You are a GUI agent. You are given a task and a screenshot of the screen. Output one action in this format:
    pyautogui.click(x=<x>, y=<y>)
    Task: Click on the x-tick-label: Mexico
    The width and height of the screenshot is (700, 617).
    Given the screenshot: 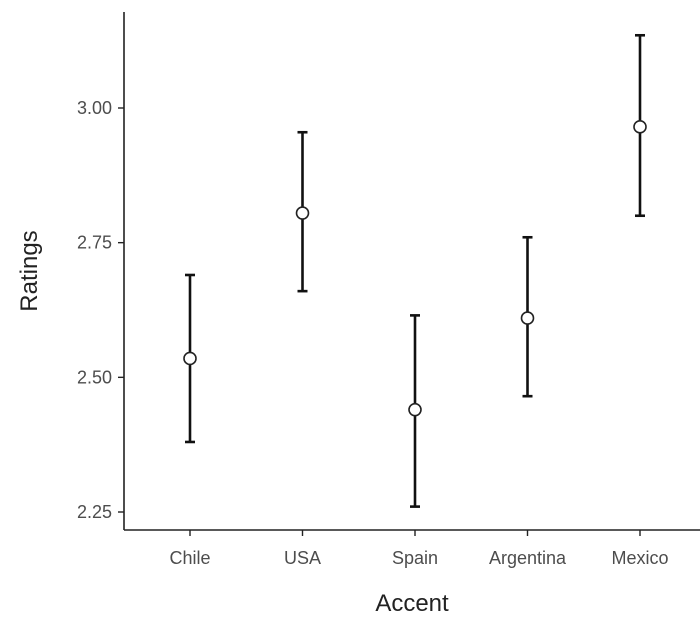 What is the action you would take?
    pyautogui.click(x=639, y=558)
    